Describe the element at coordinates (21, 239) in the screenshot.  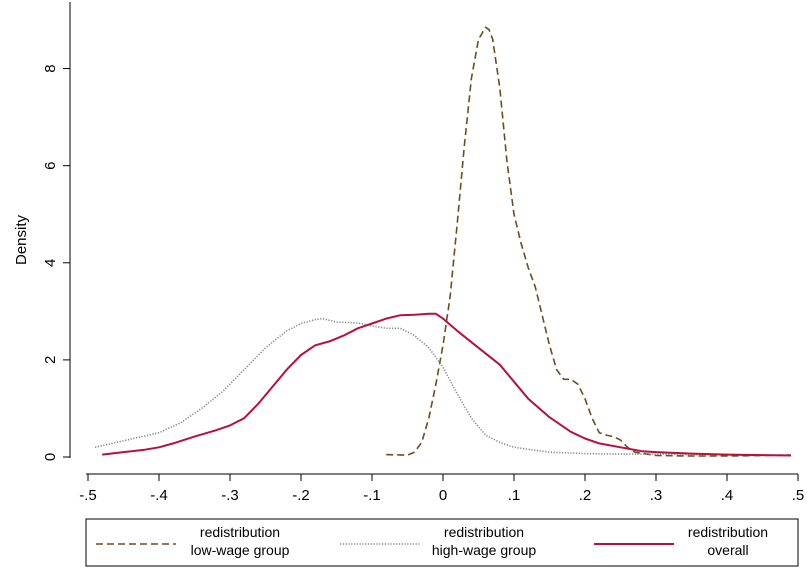
I see `y-axis-label: Density` at that location.